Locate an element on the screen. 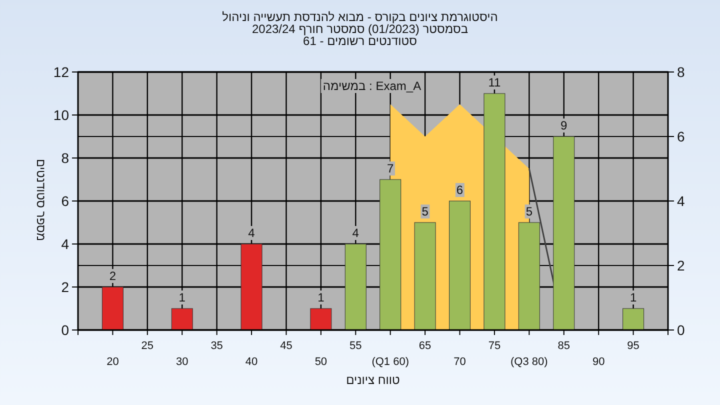 The width and height of the screenshot is (720, 405). y-tick-label: 0 is located at coordinates (65, 330).